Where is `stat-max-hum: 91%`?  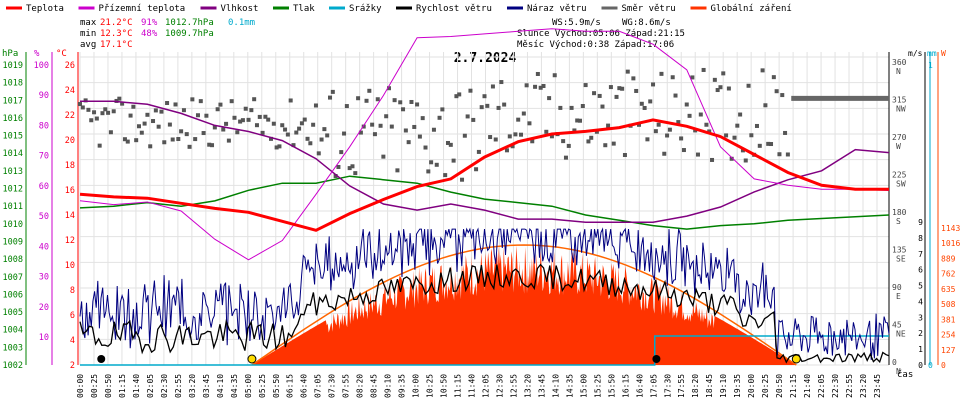 stat-max-hum: 91% is located at coordinates (149, 23).